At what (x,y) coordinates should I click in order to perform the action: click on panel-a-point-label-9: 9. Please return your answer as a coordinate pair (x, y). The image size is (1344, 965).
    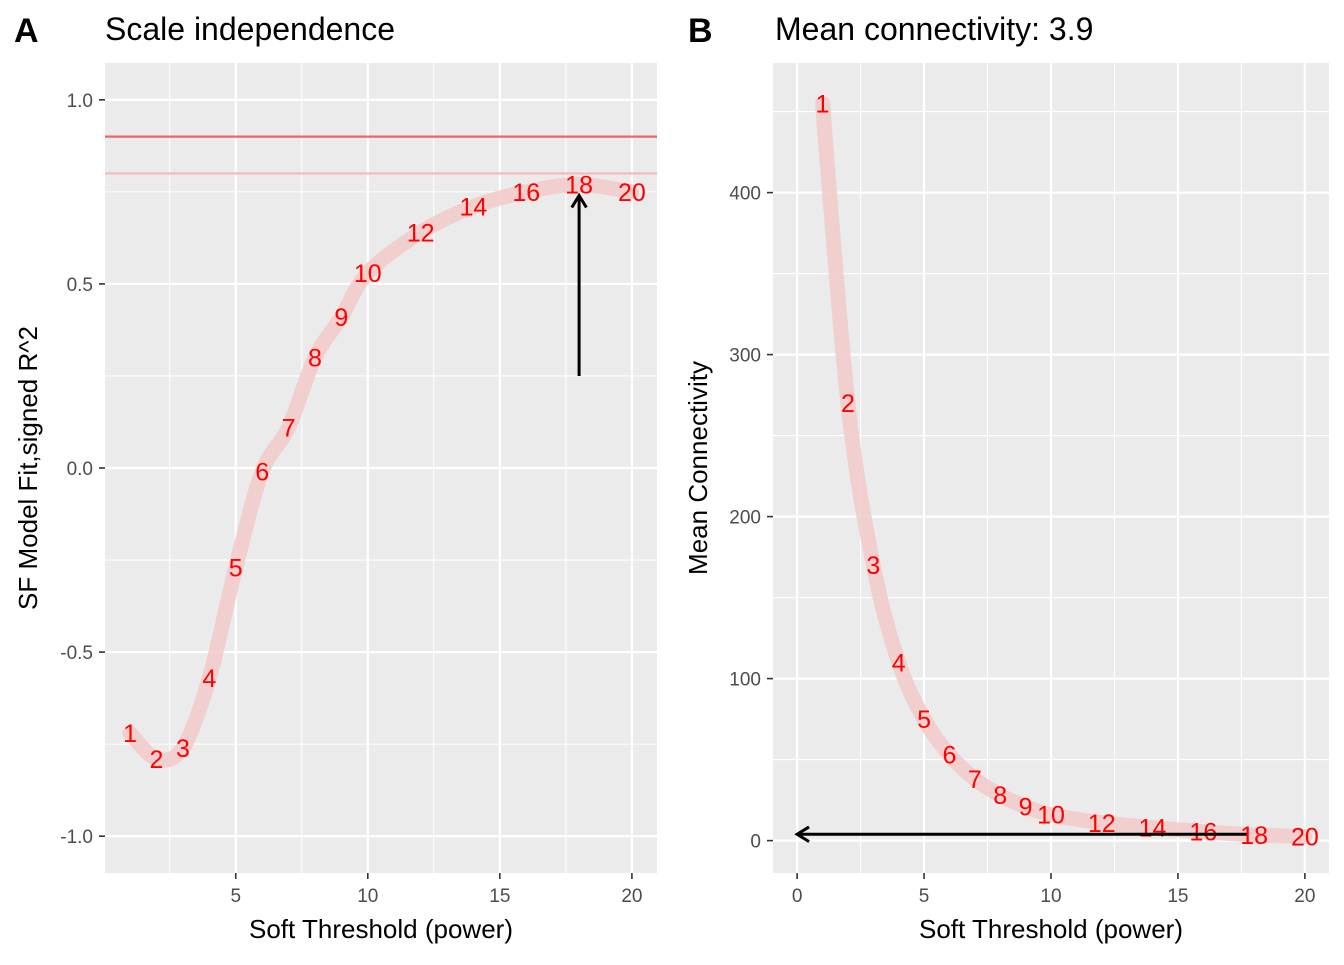
    Looking at the image, I should click on (341, 318).